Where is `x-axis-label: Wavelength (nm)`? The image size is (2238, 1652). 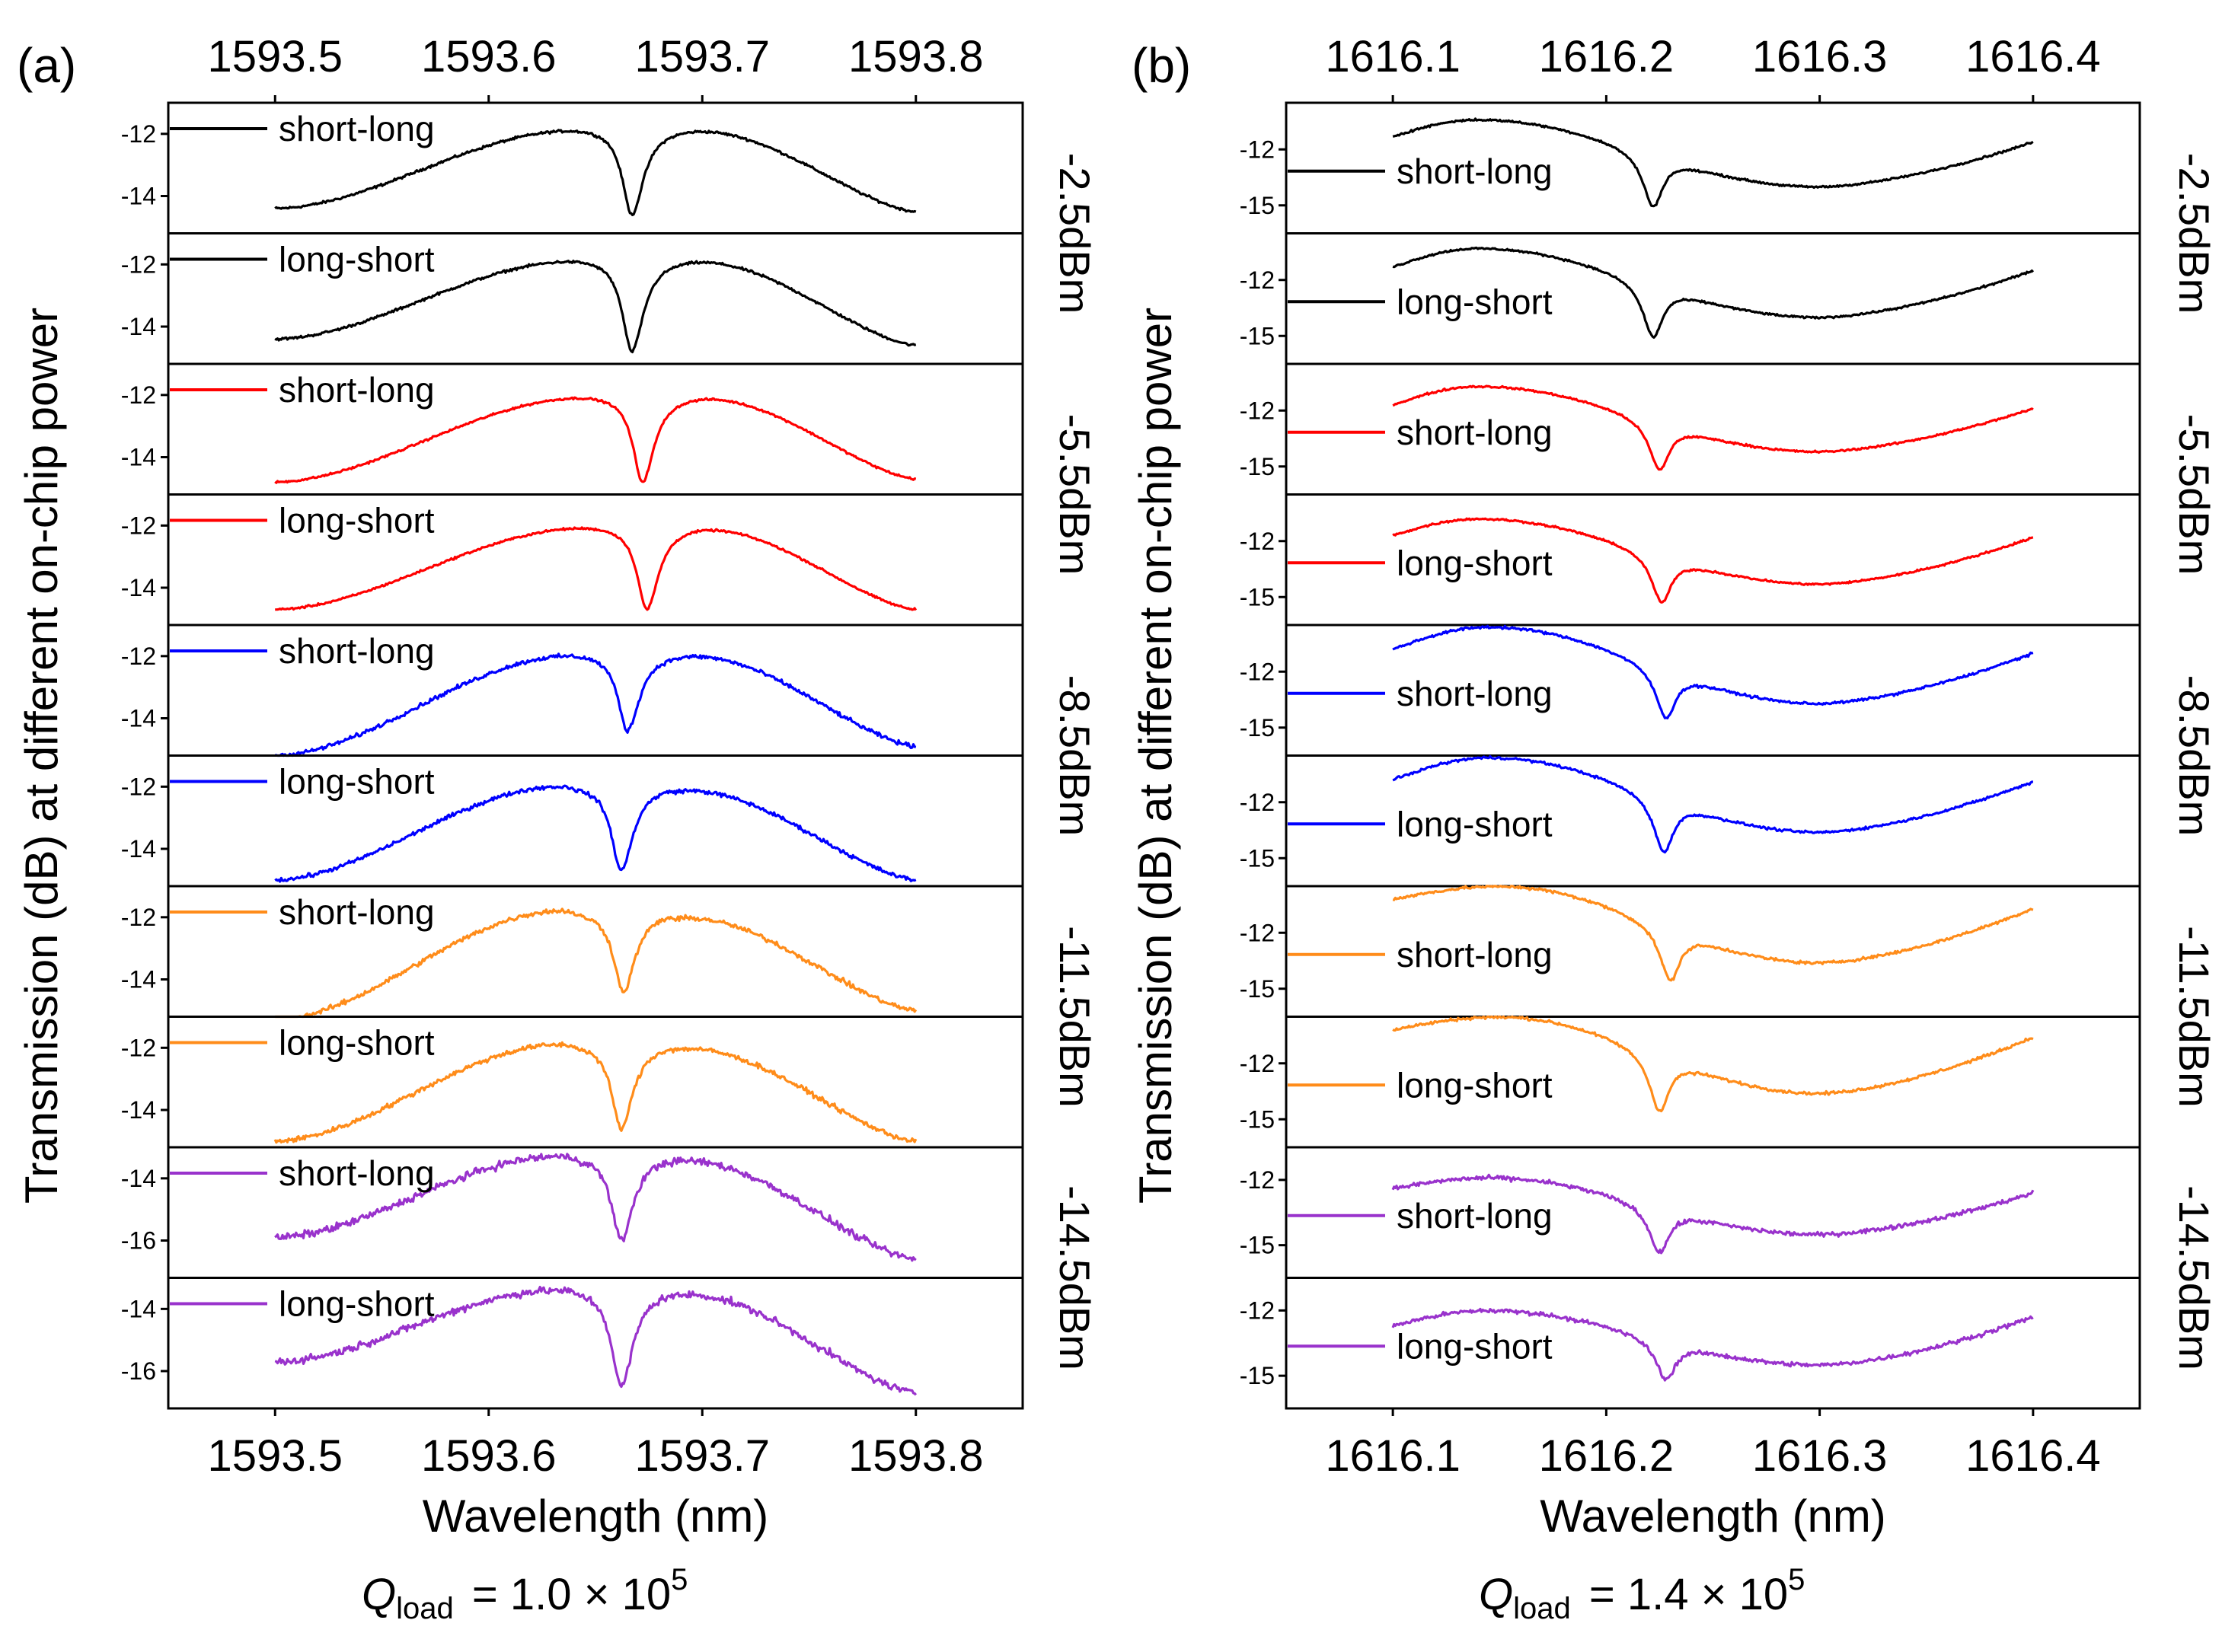
x-axis-label: Wavelength (nm) is located at coordinates (596, 1516).